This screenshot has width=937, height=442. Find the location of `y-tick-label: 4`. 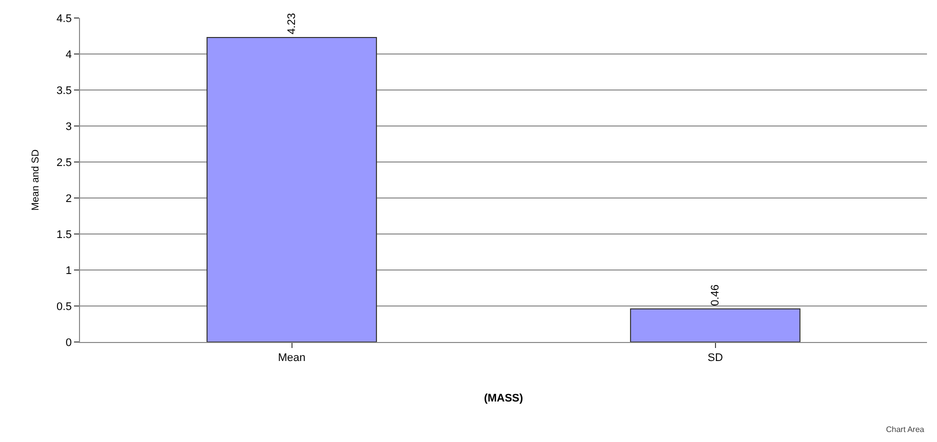

y-tick-label: 4 is located at coordinates (69, 54).